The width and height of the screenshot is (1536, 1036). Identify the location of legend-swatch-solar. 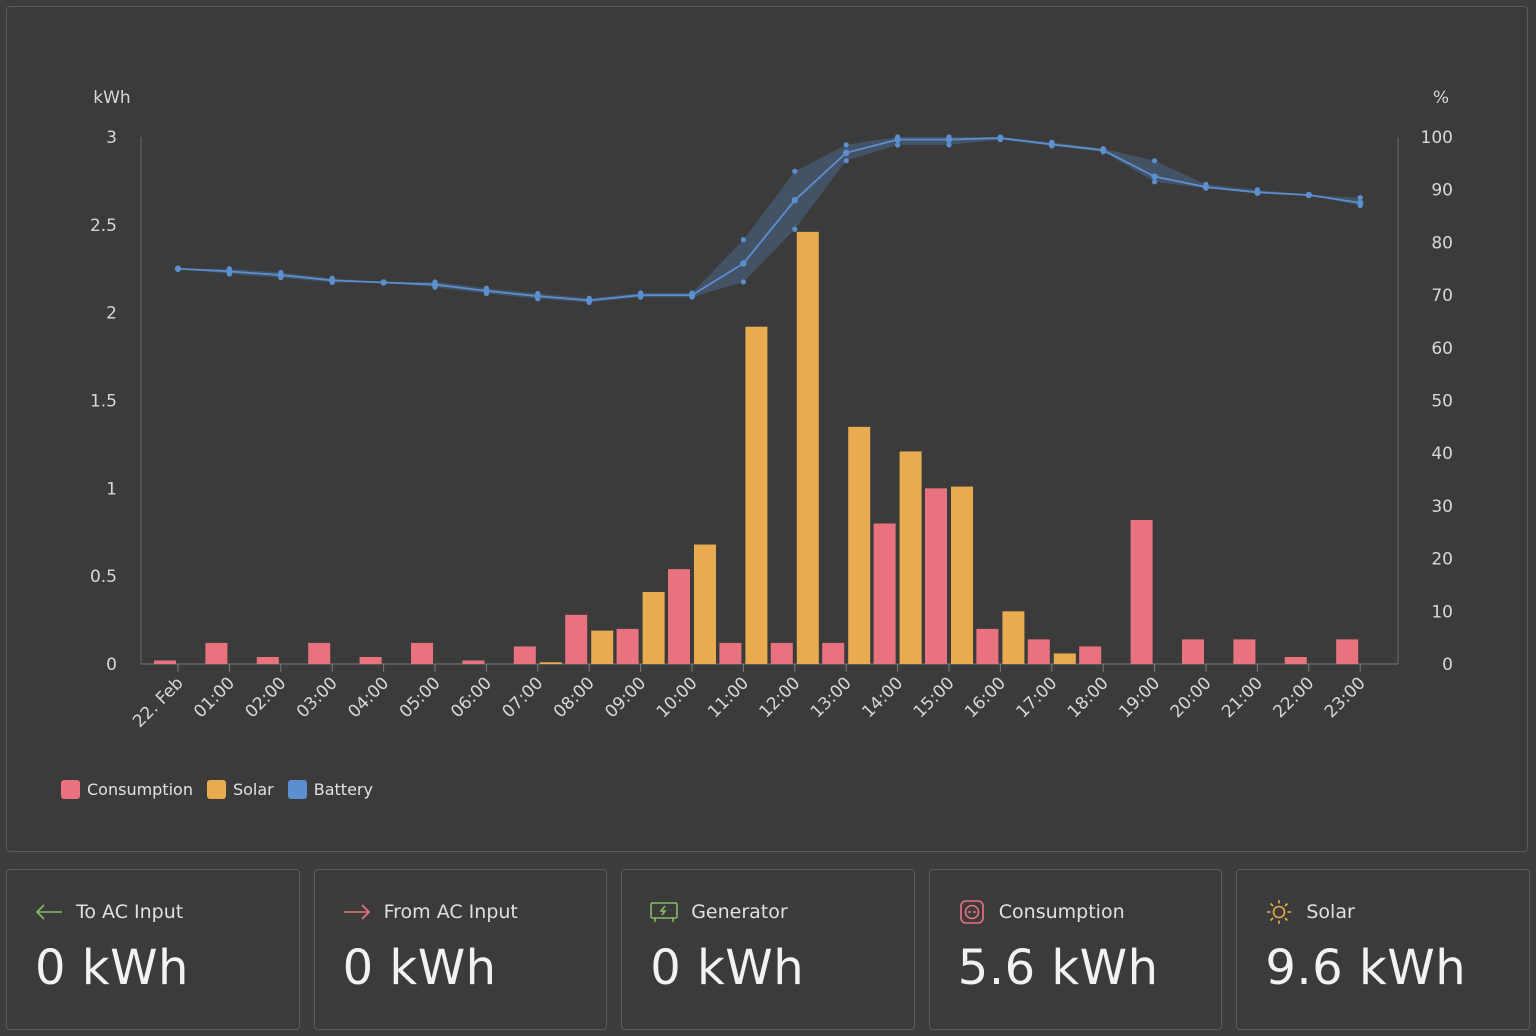
(216, 789).